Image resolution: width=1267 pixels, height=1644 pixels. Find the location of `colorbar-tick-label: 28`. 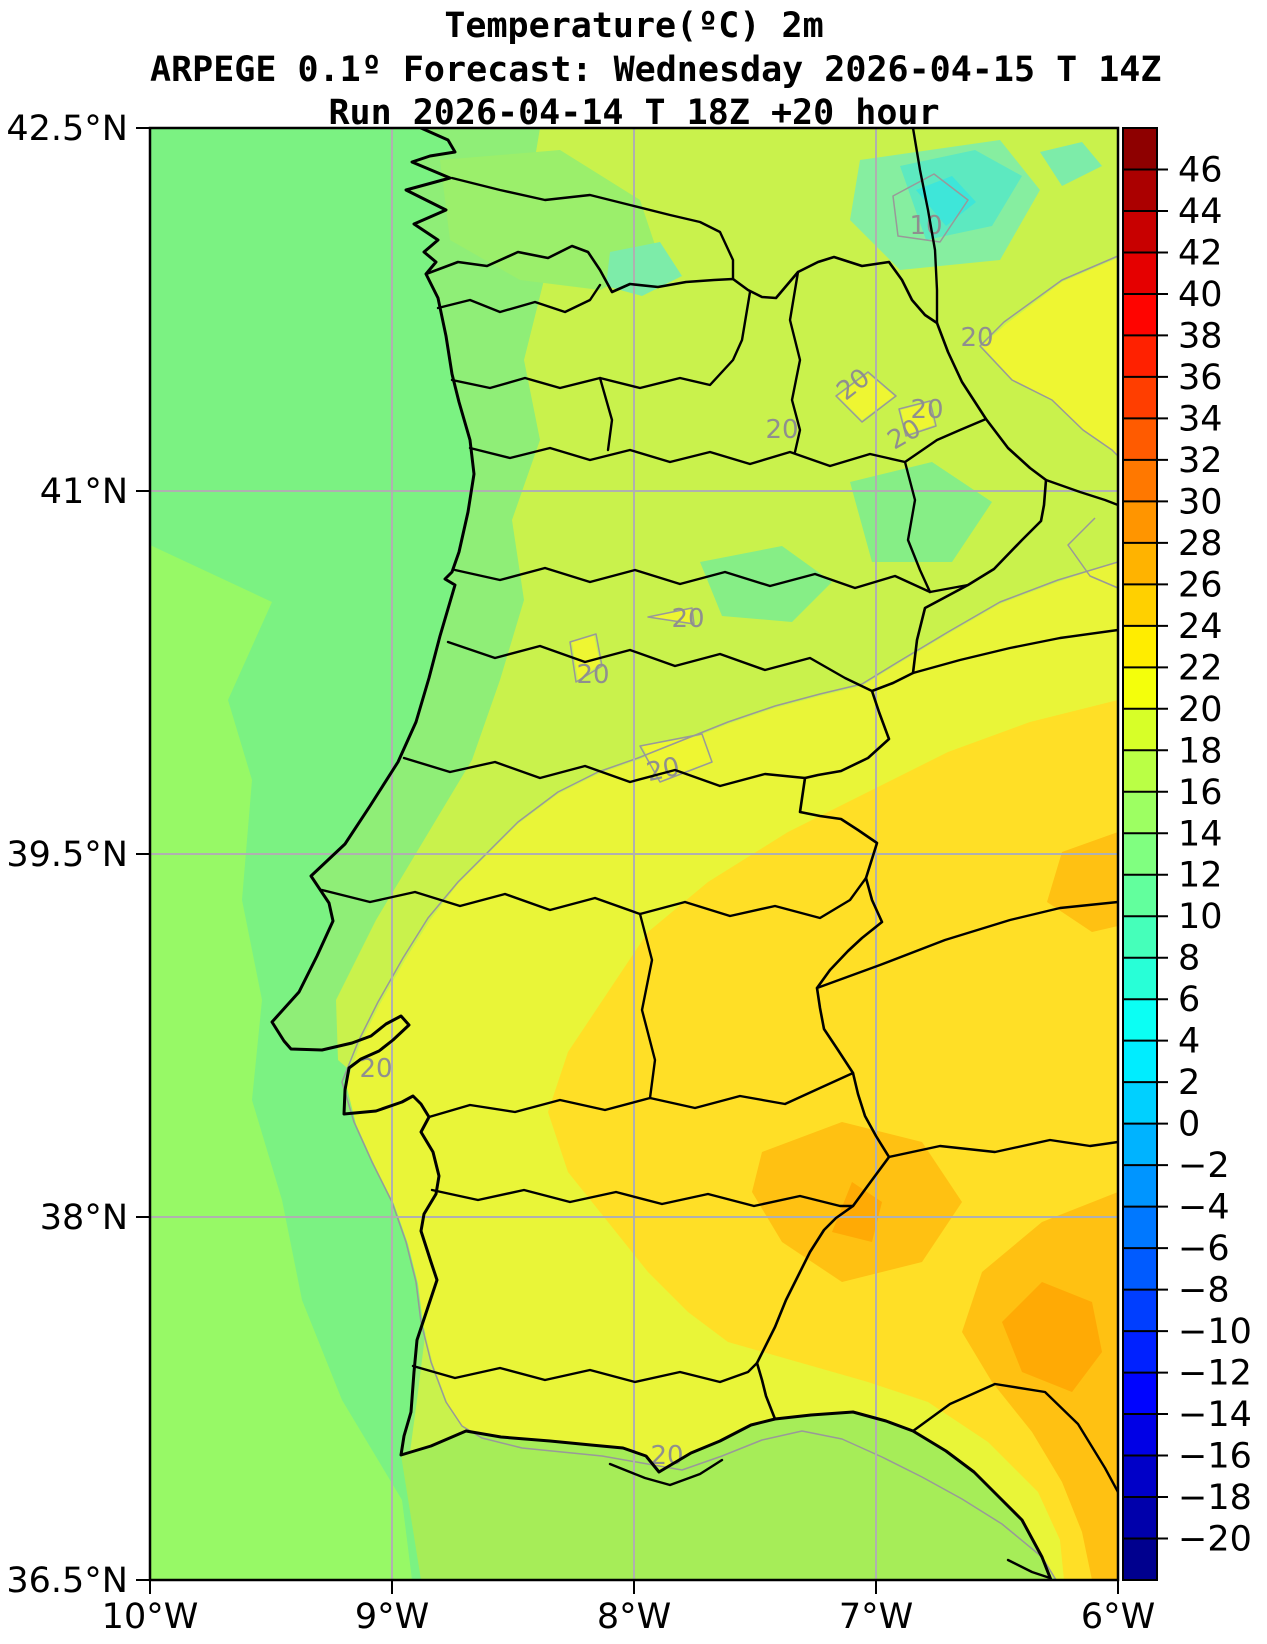

colorbar-tick-label: 28 is located at coordinates (1200, 544).